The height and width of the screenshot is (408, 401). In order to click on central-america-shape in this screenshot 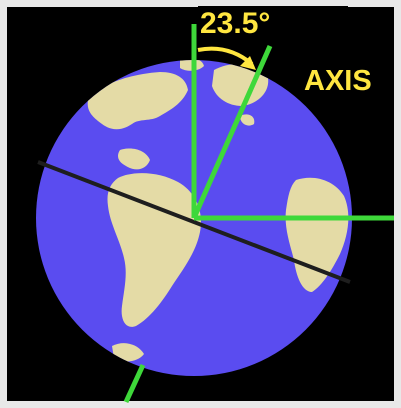, I will do `click(134, 159)`.